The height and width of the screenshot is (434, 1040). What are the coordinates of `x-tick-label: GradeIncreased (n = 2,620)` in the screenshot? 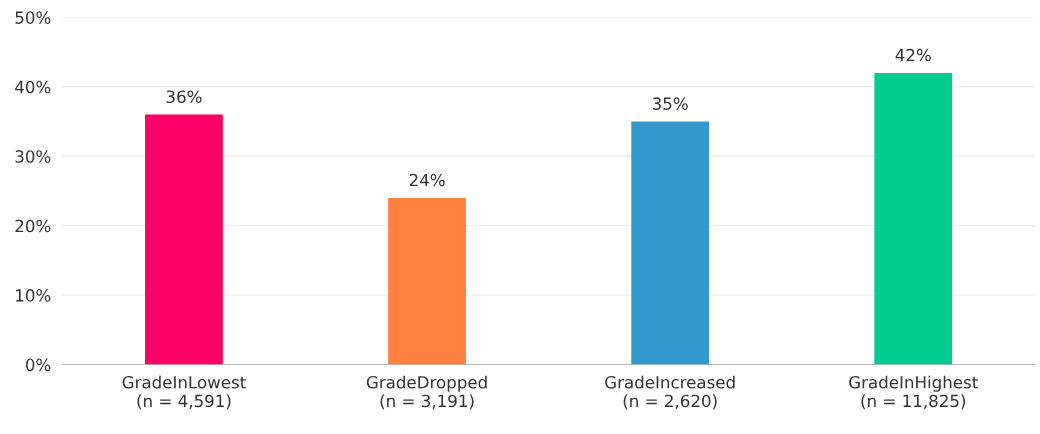 It's located at (670, 392).